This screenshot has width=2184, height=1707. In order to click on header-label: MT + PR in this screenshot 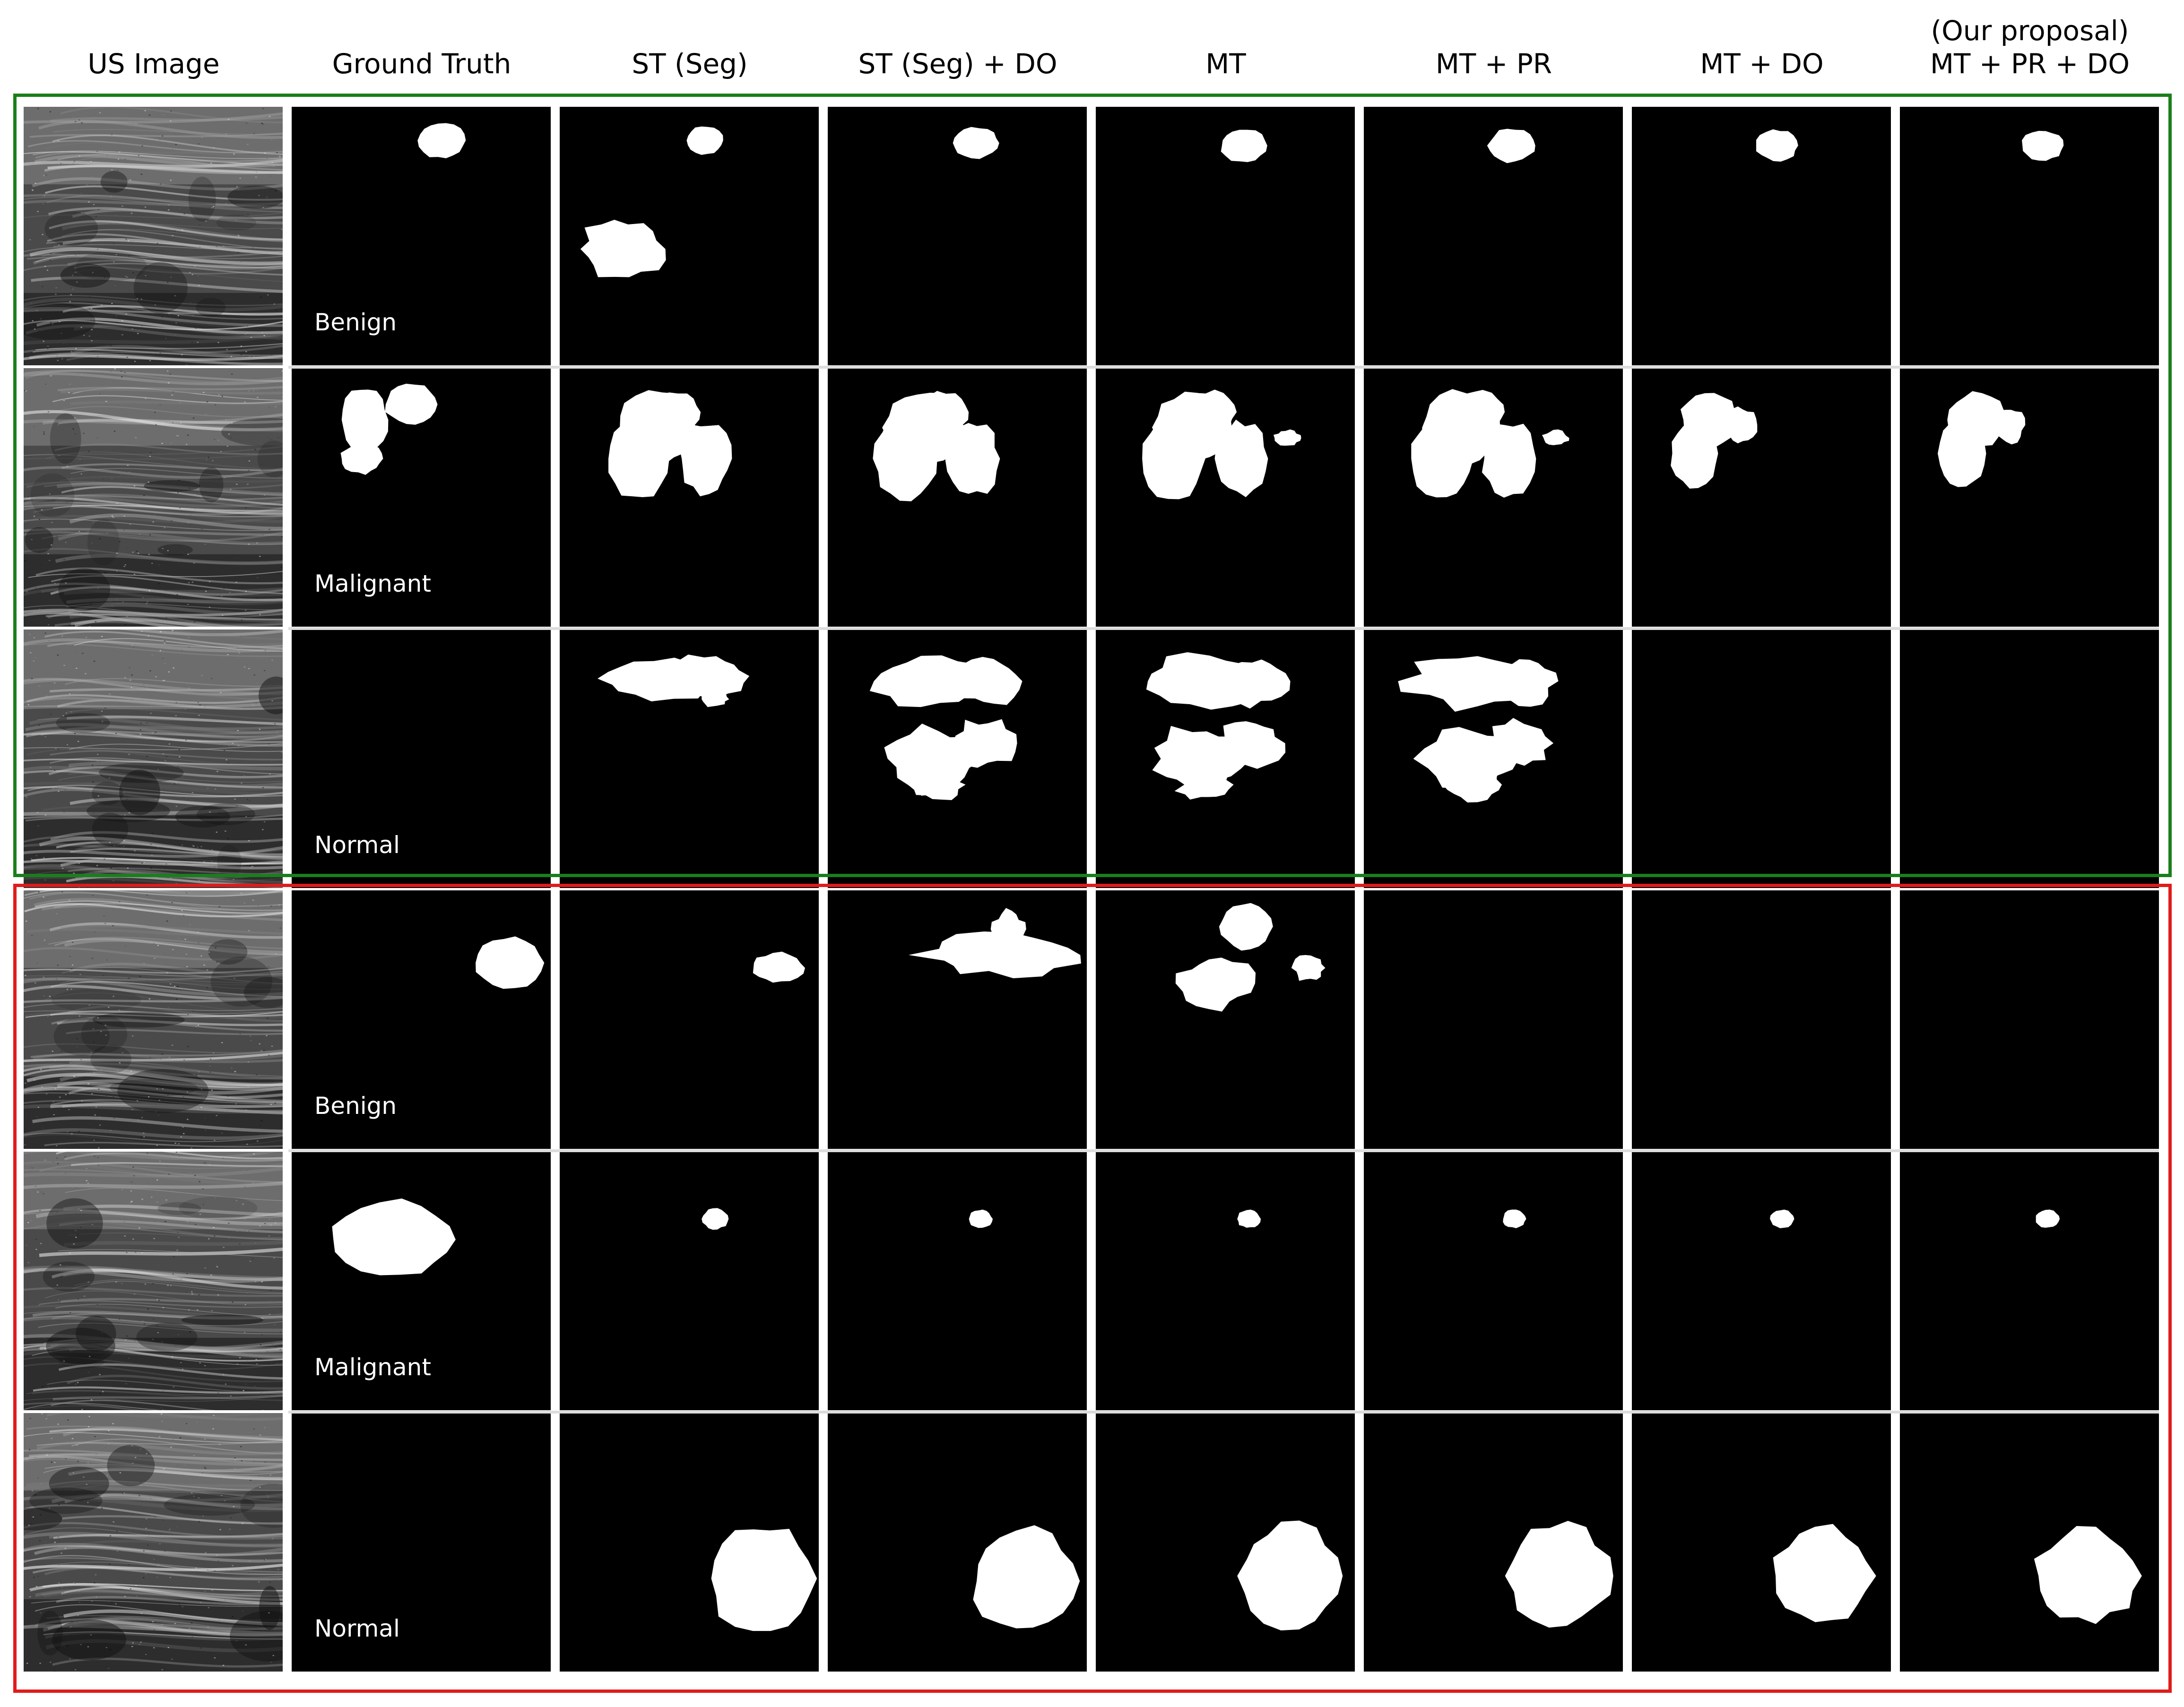, I will do `click(1493, 64)`.